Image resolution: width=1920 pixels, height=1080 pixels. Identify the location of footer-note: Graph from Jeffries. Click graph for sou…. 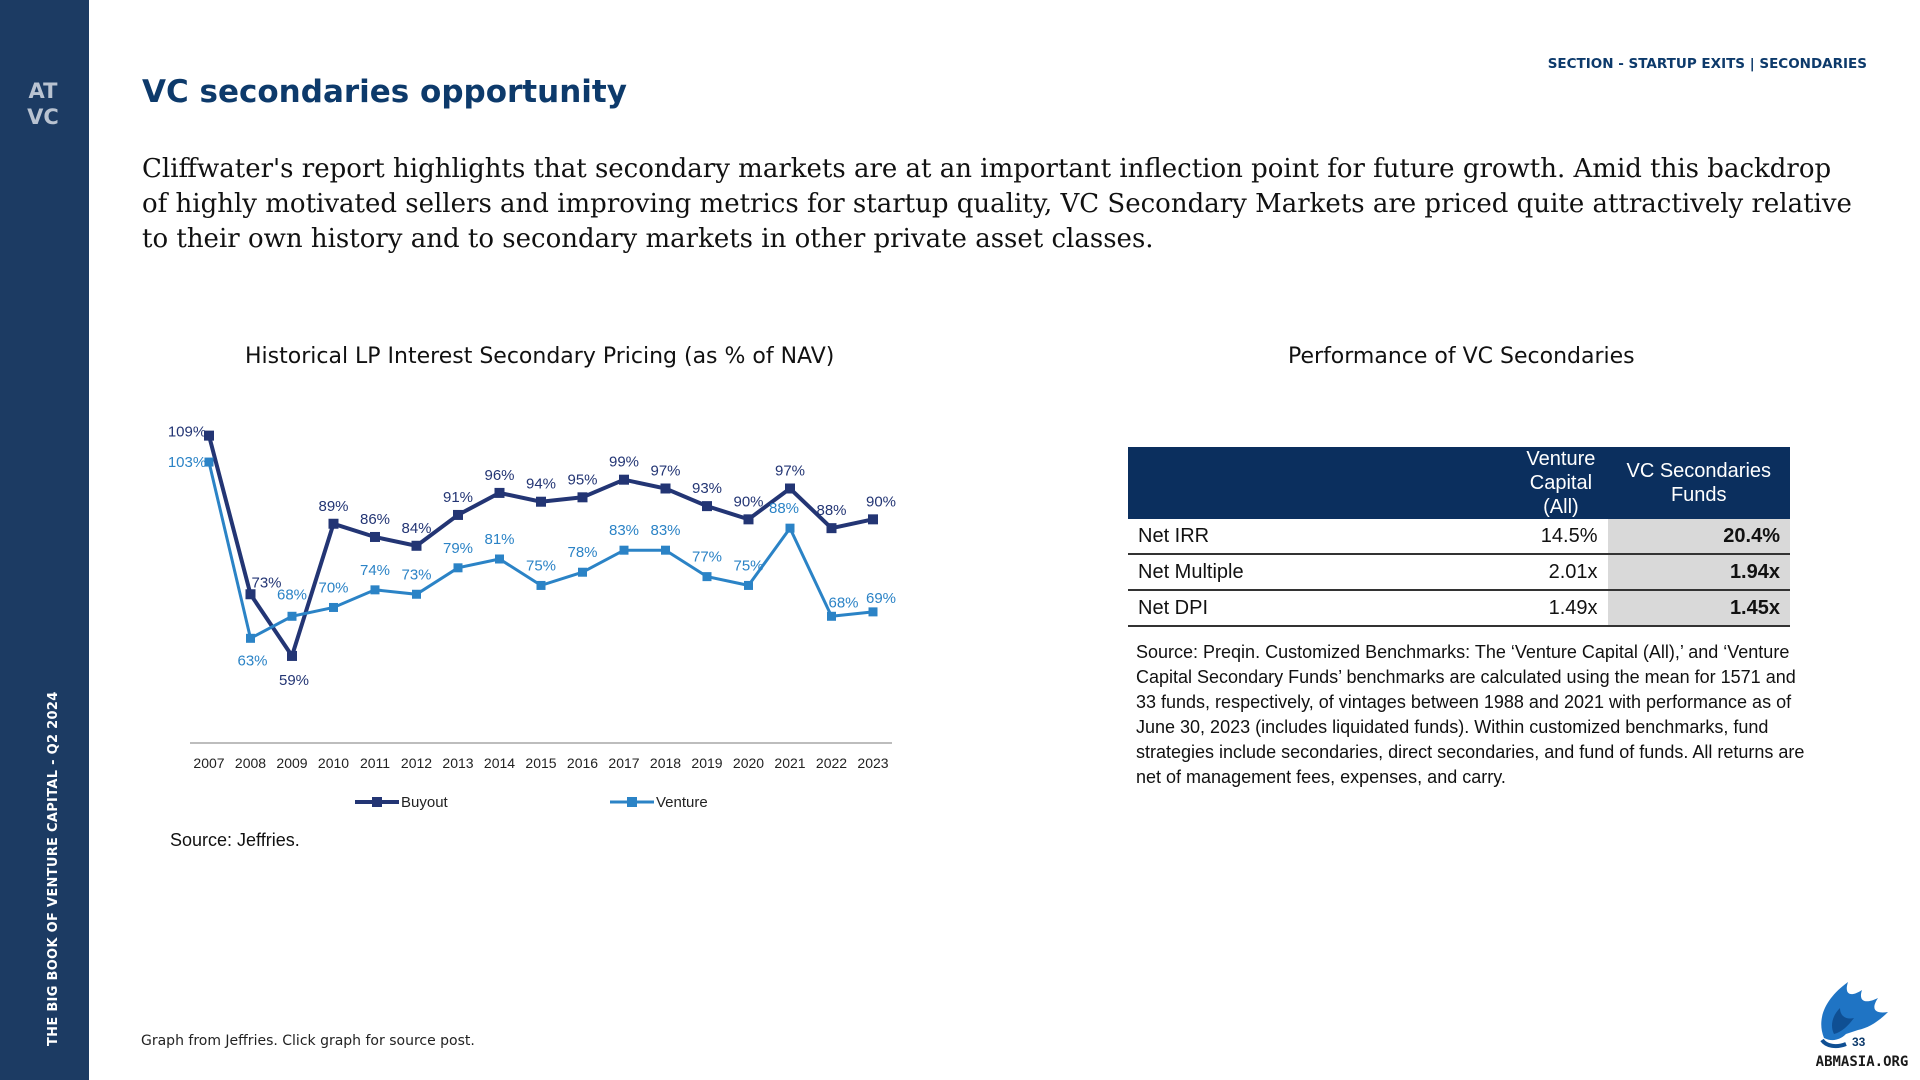
(308, 1041).